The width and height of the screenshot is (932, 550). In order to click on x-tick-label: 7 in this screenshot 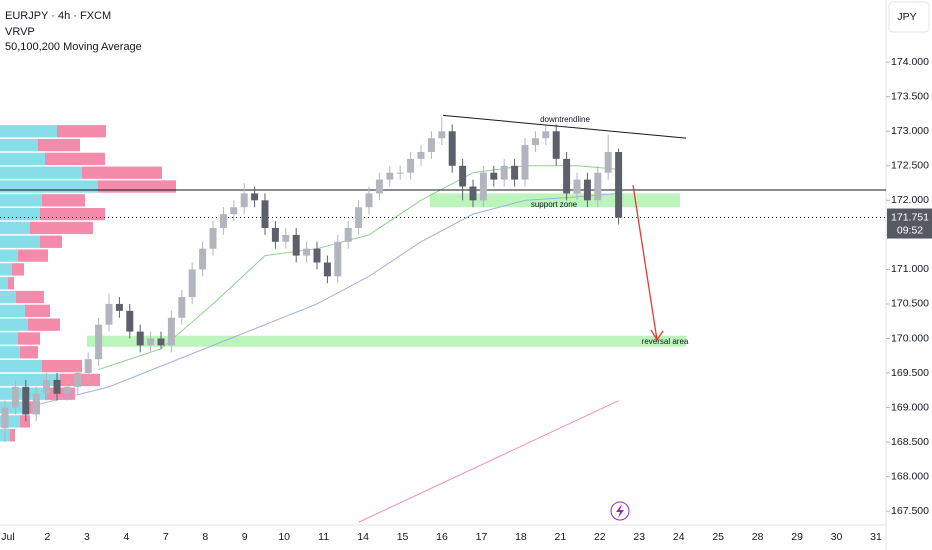, I will do `click(166, 537)`.